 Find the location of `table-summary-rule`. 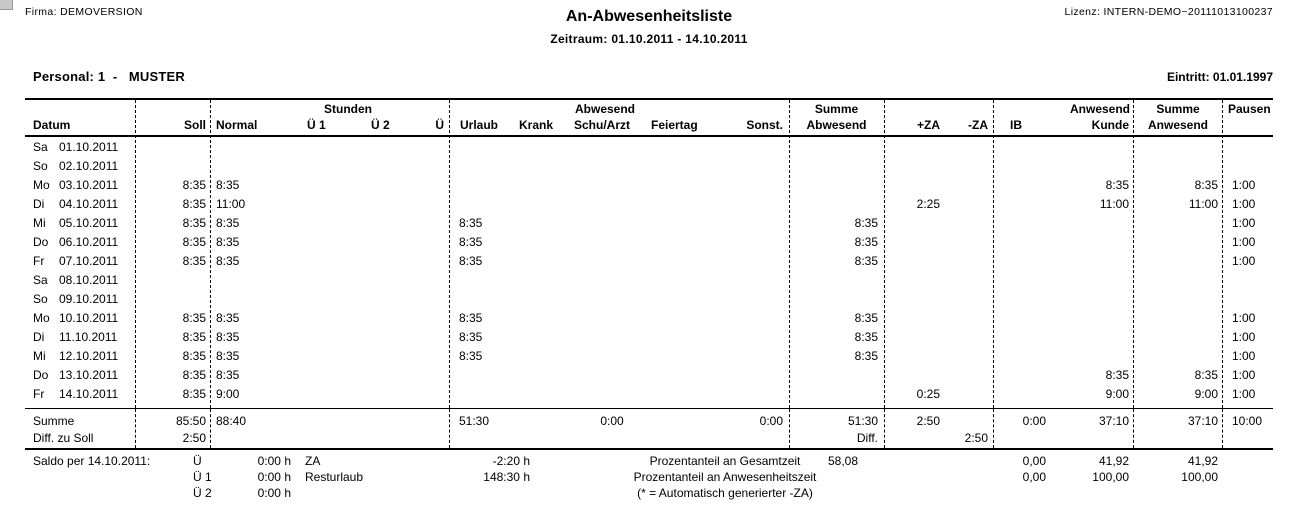

table-summary-rule is located at coordinates (649, 408).